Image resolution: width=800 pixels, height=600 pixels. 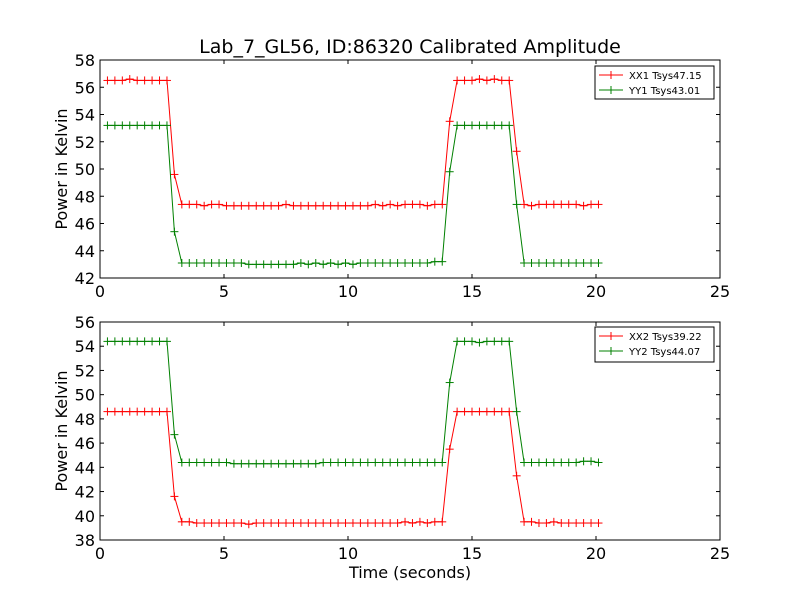 I want to click on bottom-y-tick-label: 42, so click(x=85, y=492).